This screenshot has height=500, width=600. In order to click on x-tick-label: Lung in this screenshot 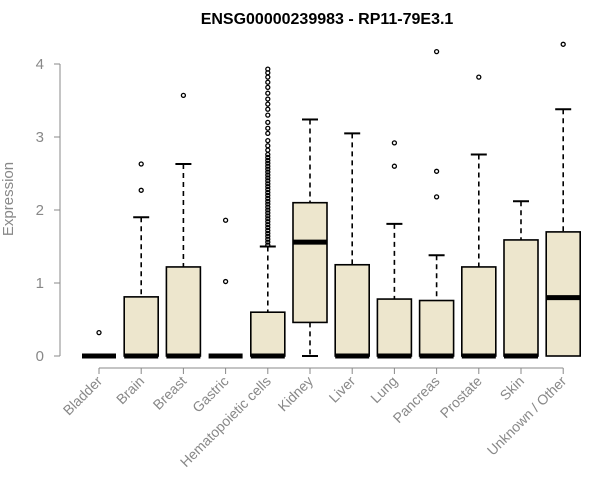, I will do `click(383, 389)`.